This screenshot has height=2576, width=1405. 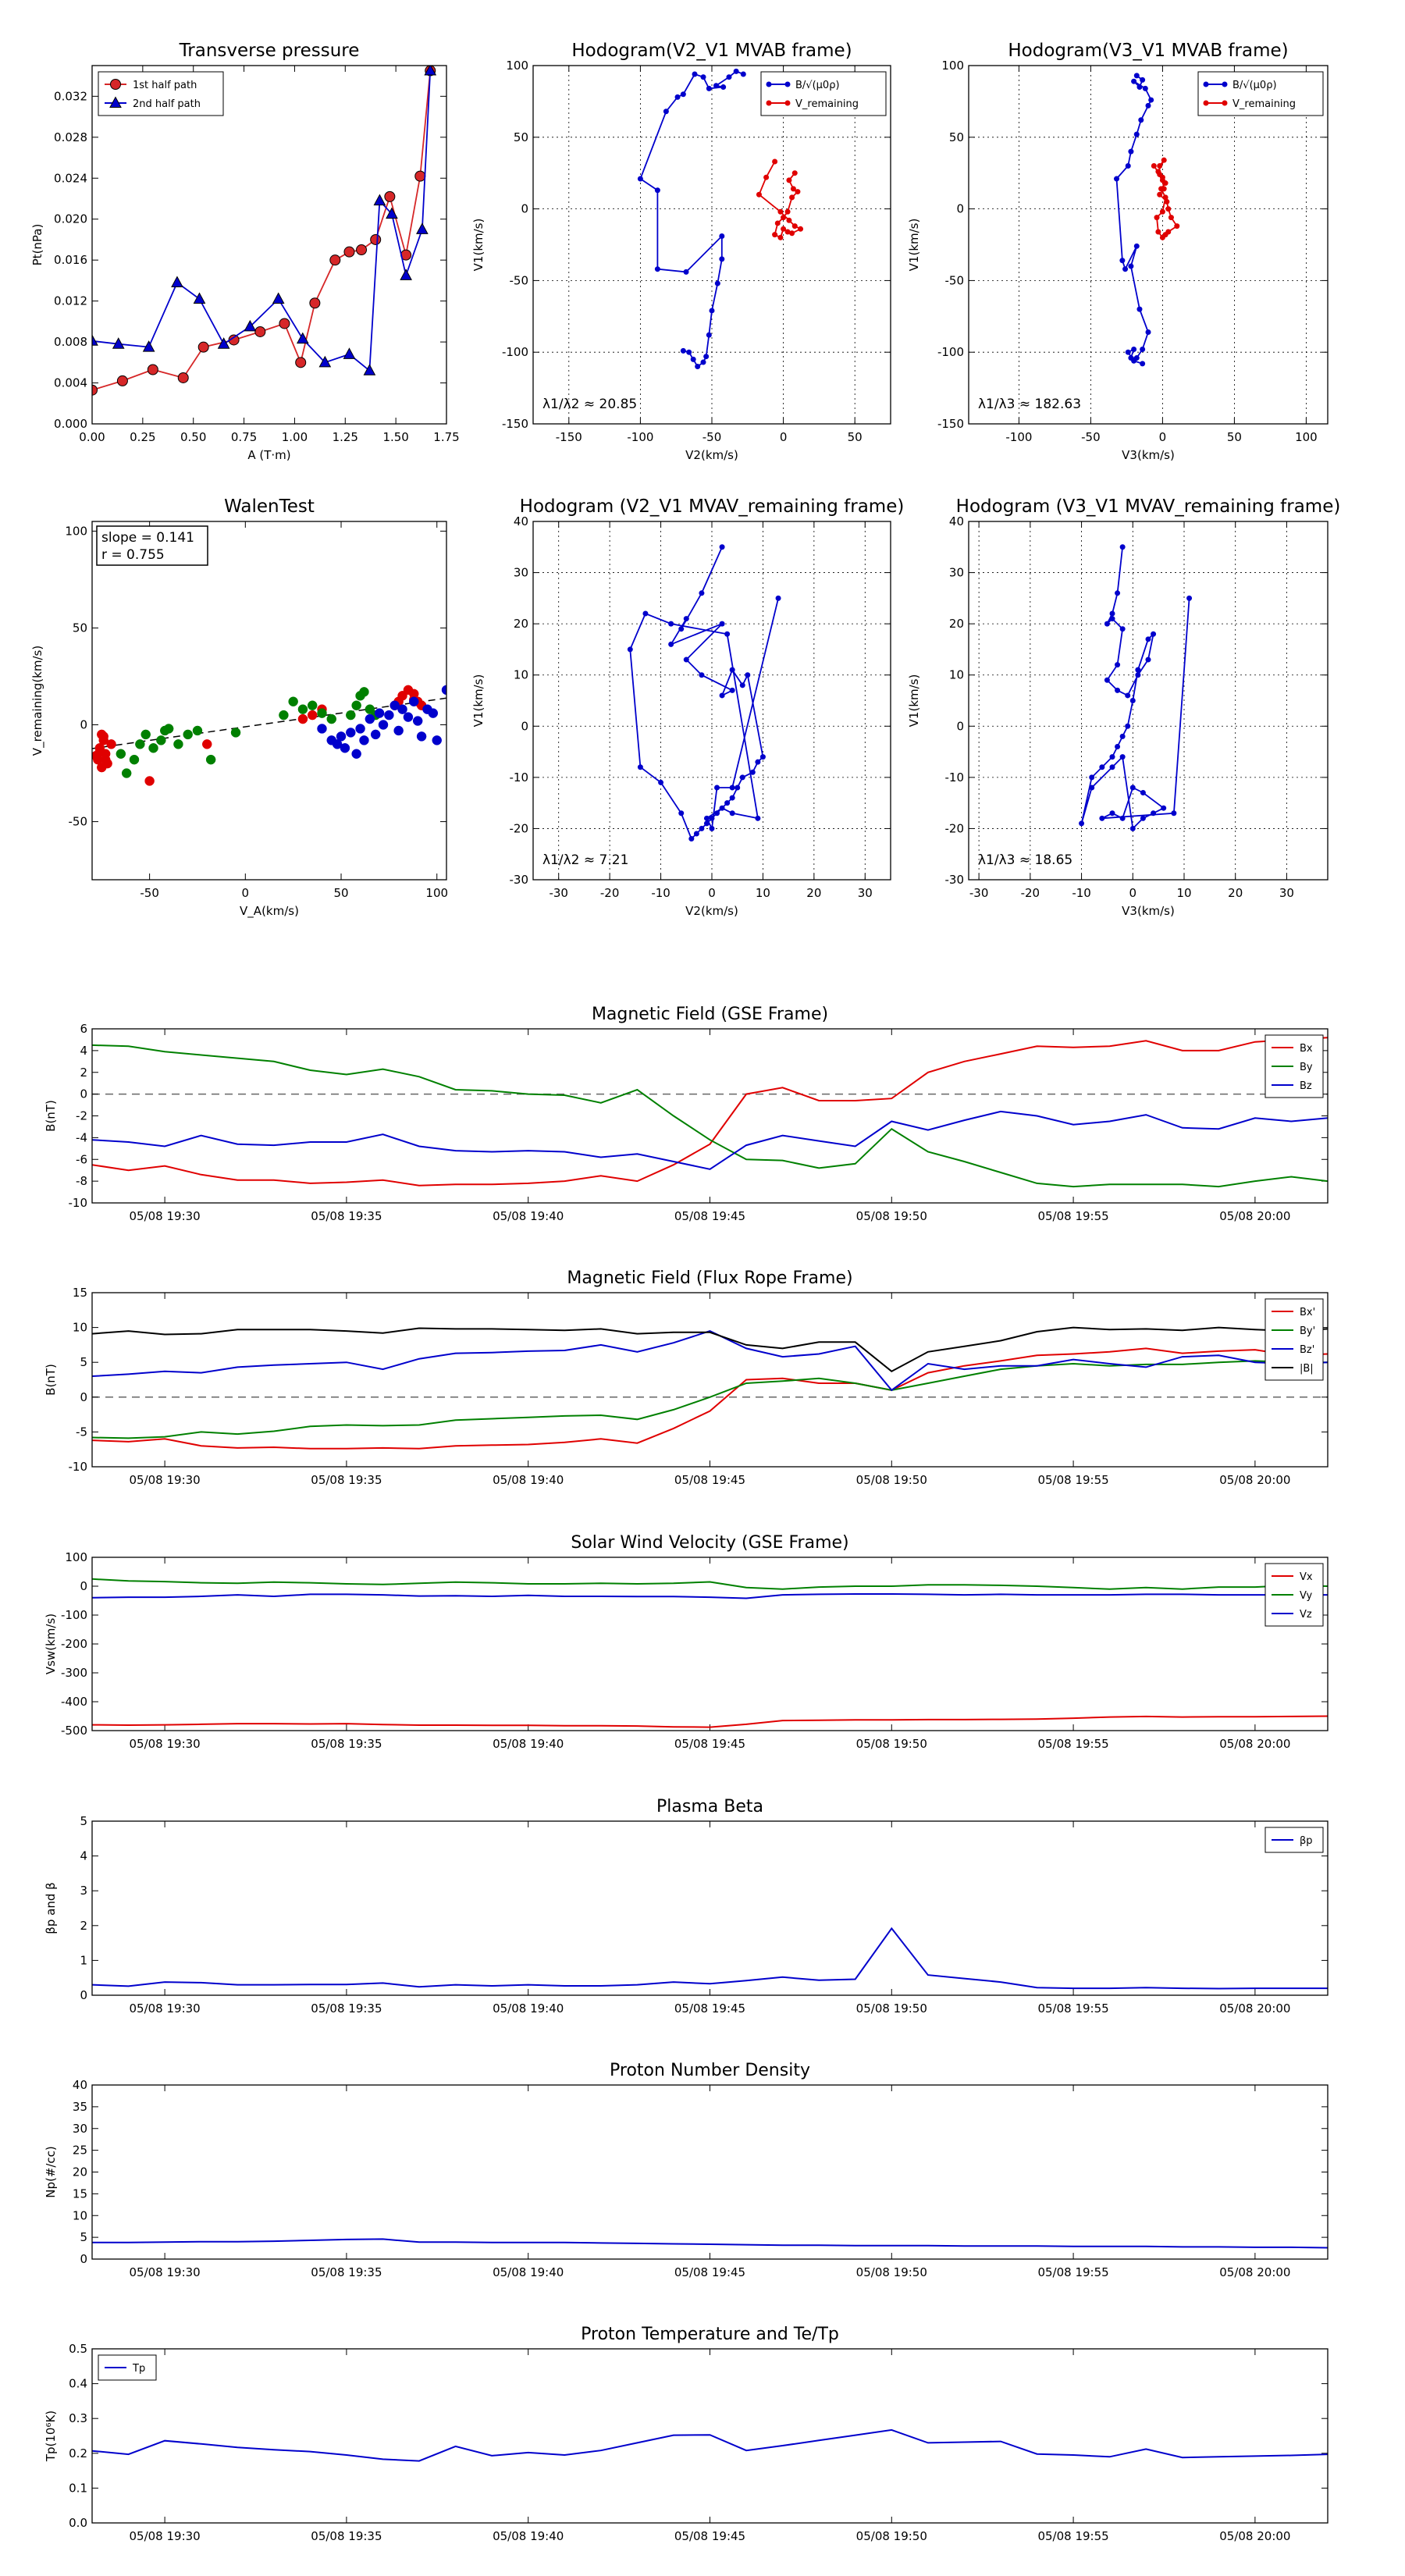 What do you see at coordinates (1225, 84) in the screenshot?
I see `legend-marker` at bounding box center [1225, 84].